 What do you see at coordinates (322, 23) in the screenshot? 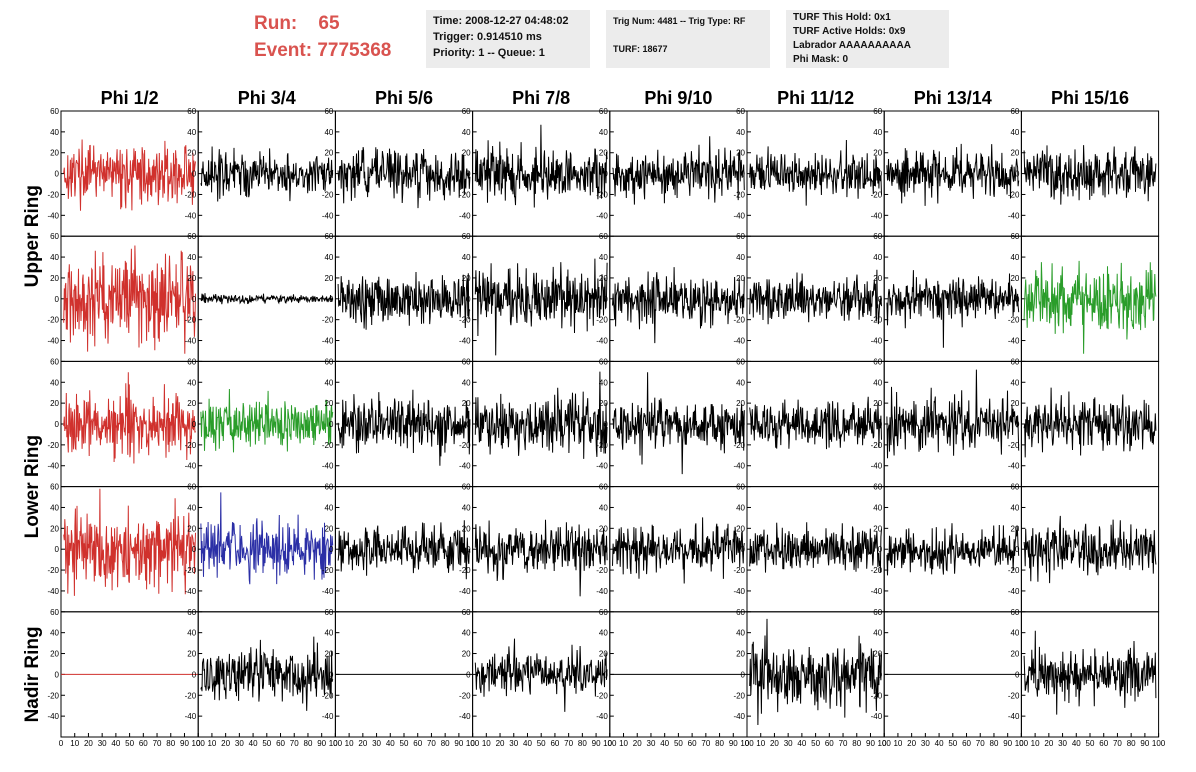
I see `run-row: Run: 65` at bounding box center [322, 23].